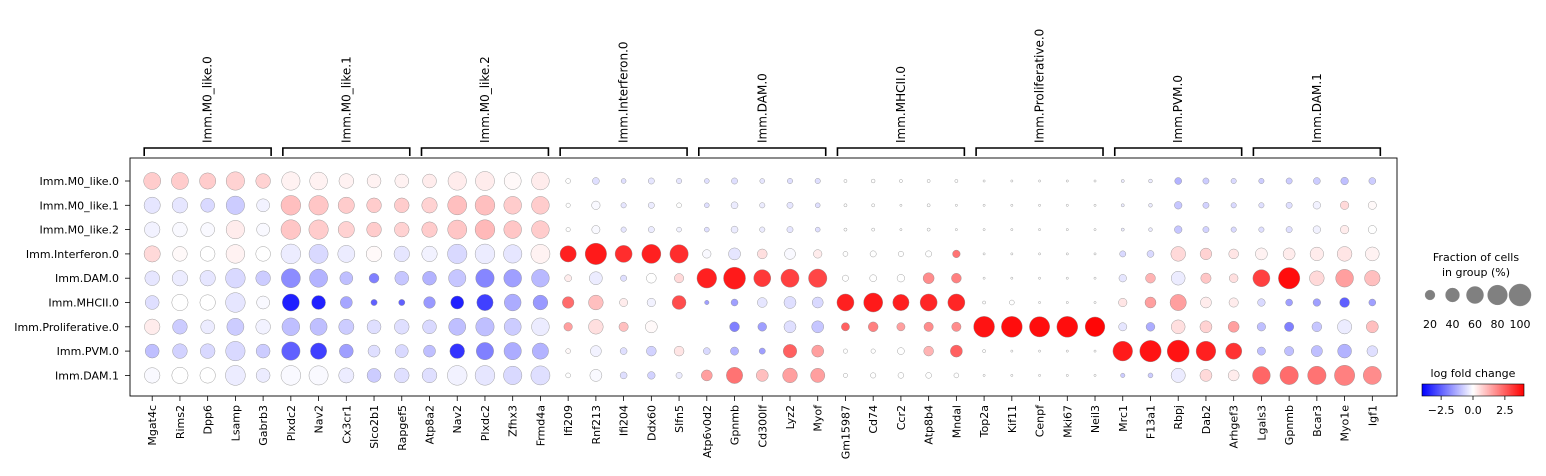 This screenshot has height=476, width=1546. Describe the element at coordinates (1475, 324) in the screenshot. I see `size-legend-label: 60` at that location.